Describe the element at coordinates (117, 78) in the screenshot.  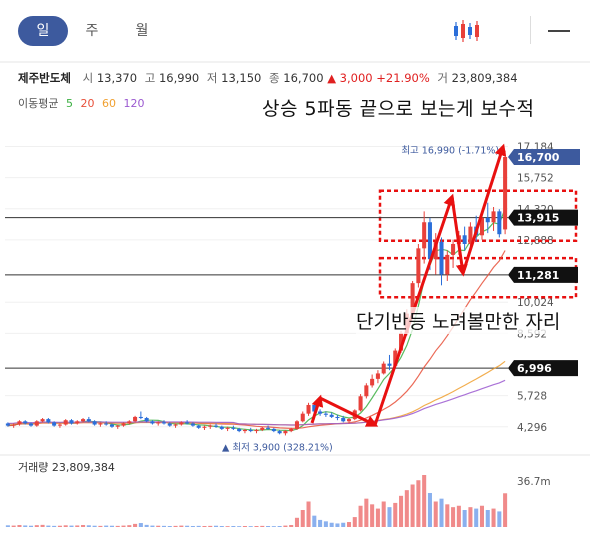
I see `open-value: 13,370` at that location.